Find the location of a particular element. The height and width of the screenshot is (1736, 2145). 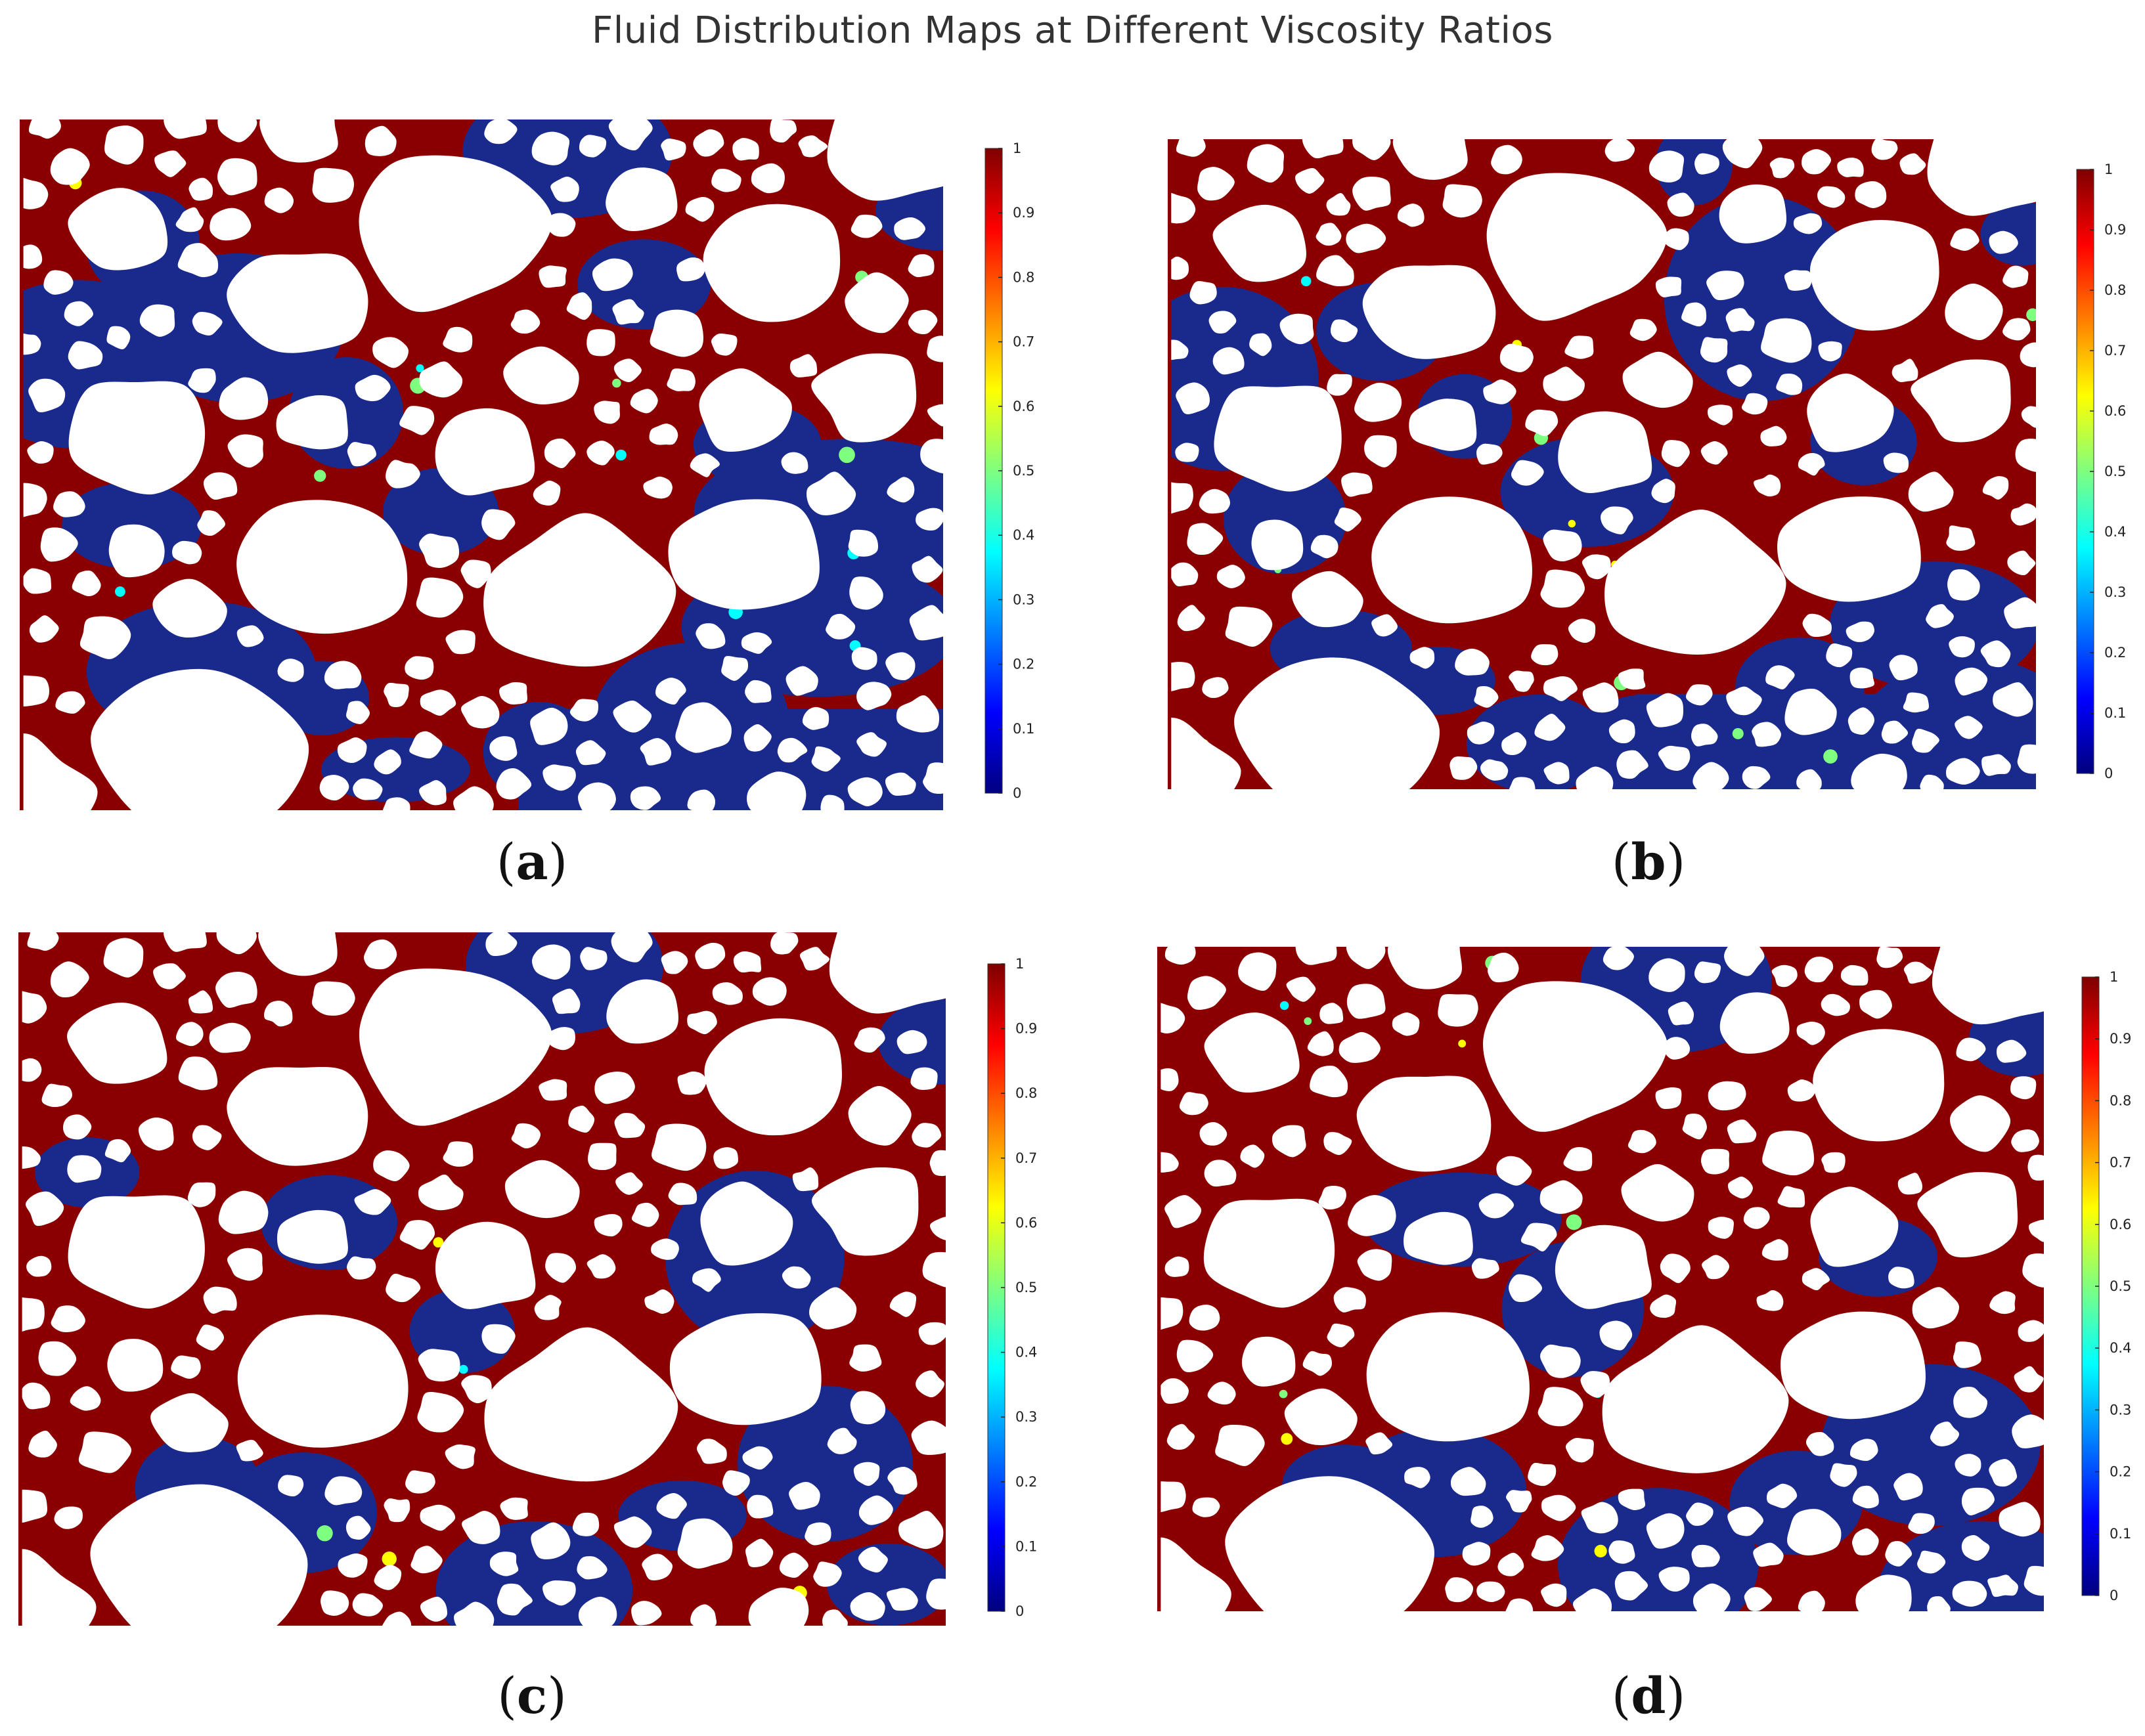

panel-letter-b: b is located at coordinates (1648, 862).